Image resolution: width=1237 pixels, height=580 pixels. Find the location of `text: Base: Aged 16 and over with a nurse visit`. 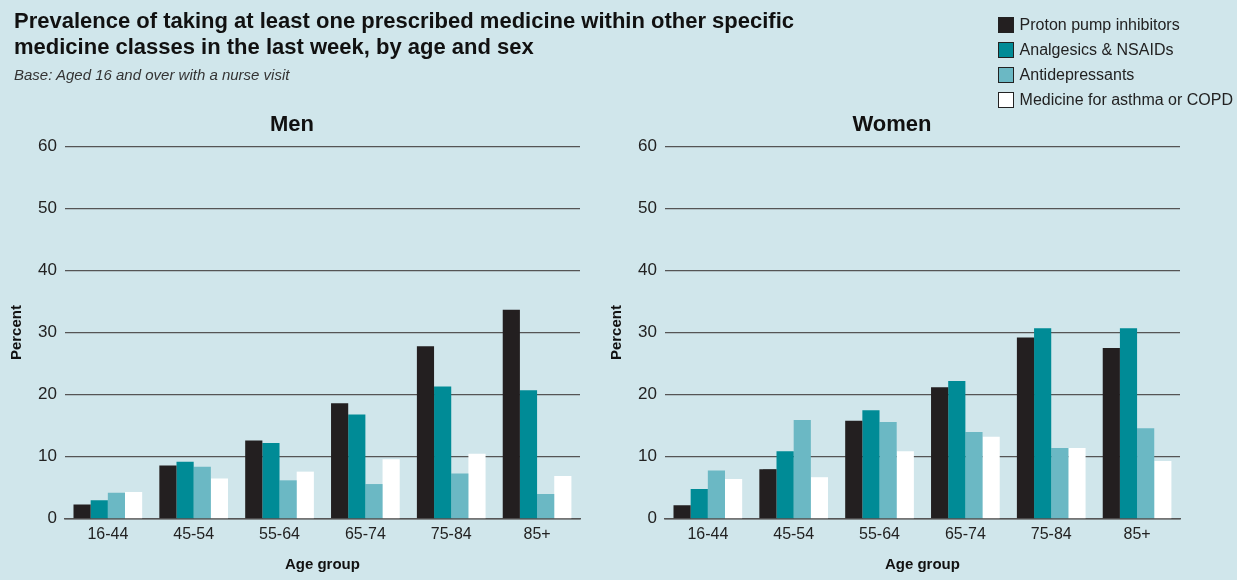

text: Base: Aged 16 and over with a nurse visit is located at coordinates (152, 74).